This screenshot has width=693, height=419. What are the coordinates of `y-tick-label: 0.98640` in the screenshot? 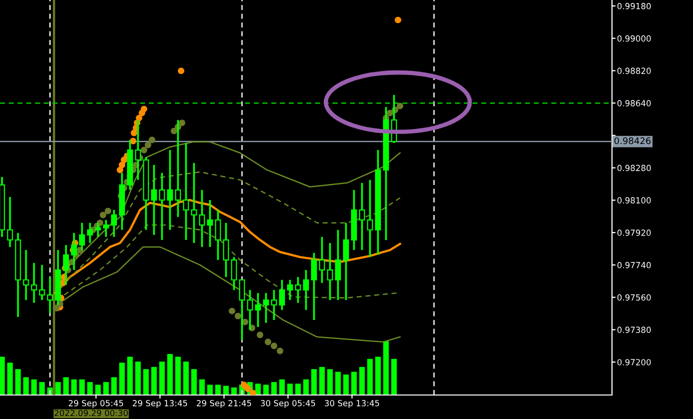 It's located at (634, 103).